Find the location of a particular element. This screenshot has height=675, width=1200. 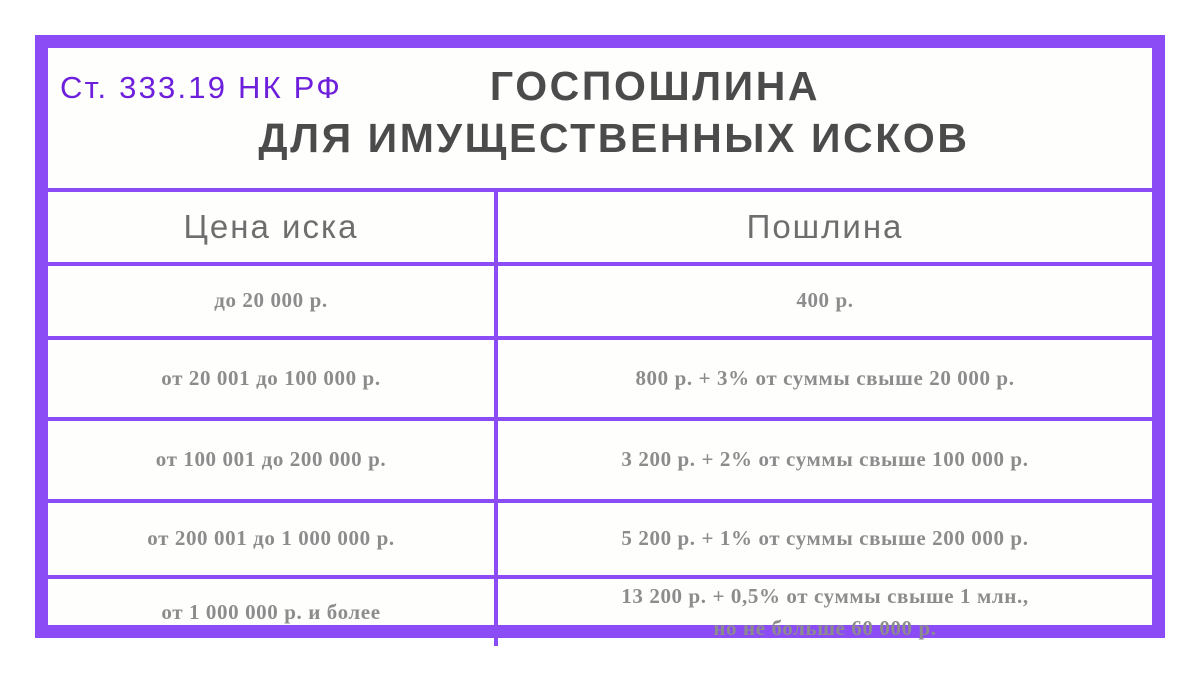

page-title: ГОСПОШЛИНА ДЛЯ ИМУЩЕСТВЕННЫХ ИСКОВ is located at coordinates (600, 112).